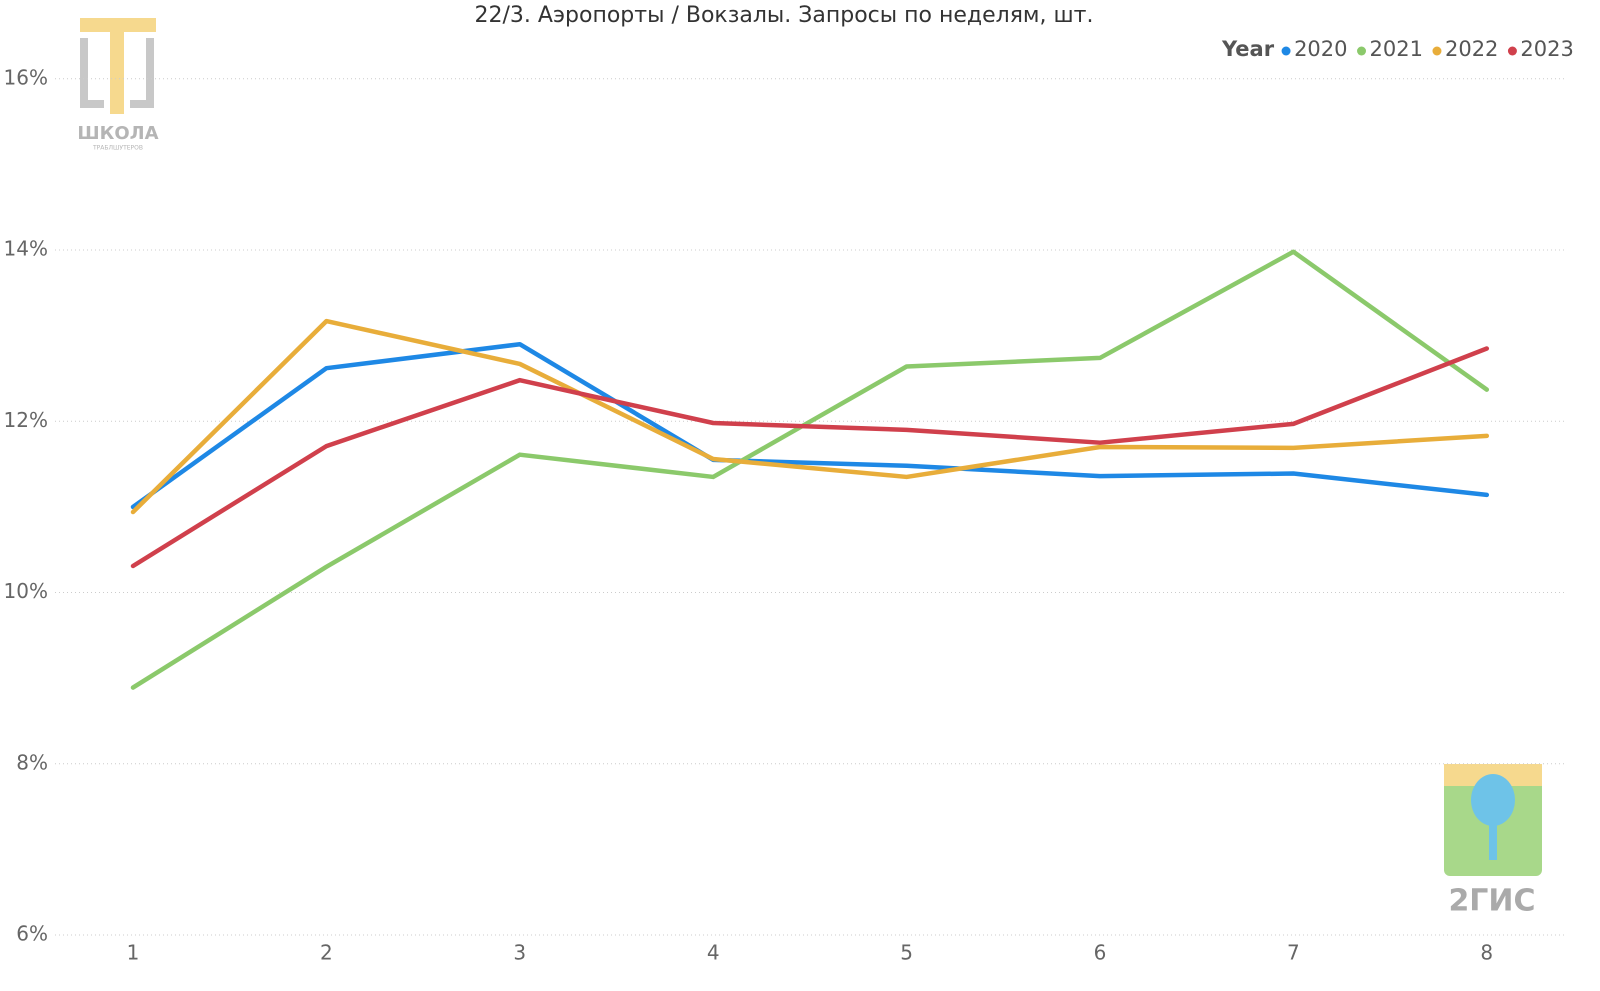 The width and height of the screenshot is (1600, 991). Describe the element at coordinates (32, 762) in the screenshot. I see `y-tick-label: 8%` at that location.